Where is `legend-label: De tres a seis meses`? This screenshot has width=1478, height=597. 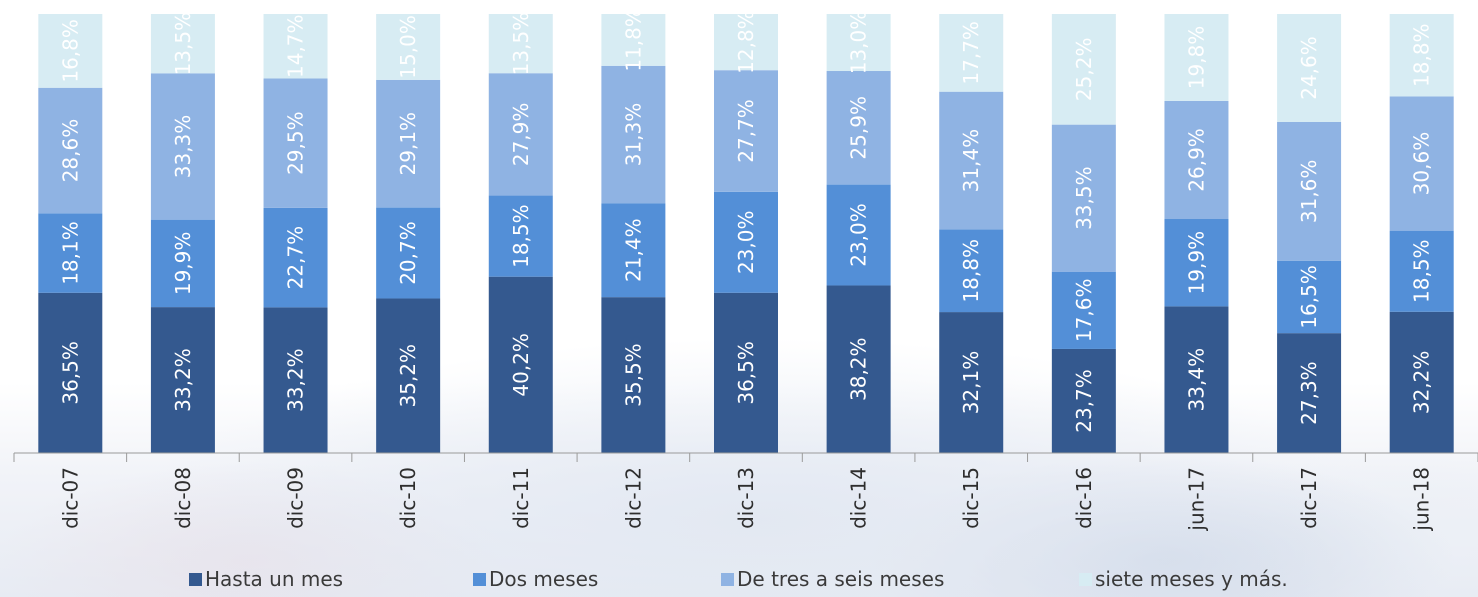
legend-label: De tres a seis meses is located at coordinates (841, 579).